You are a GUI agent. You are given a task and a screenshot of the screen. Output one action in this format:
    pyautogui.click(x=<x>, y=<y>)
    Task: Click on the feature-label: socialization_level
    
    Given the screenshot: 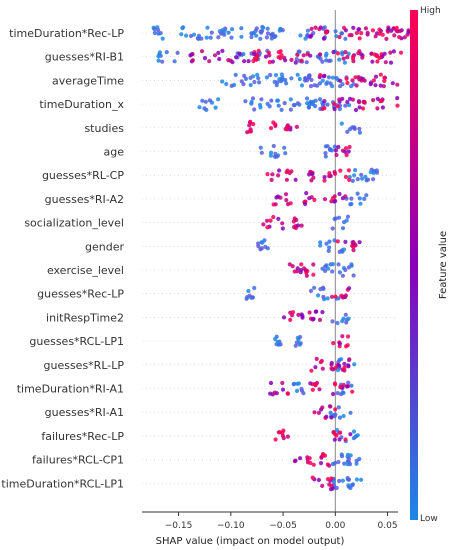 What is the action you would take?
    pyautogui.click(x=74, y=223)
    